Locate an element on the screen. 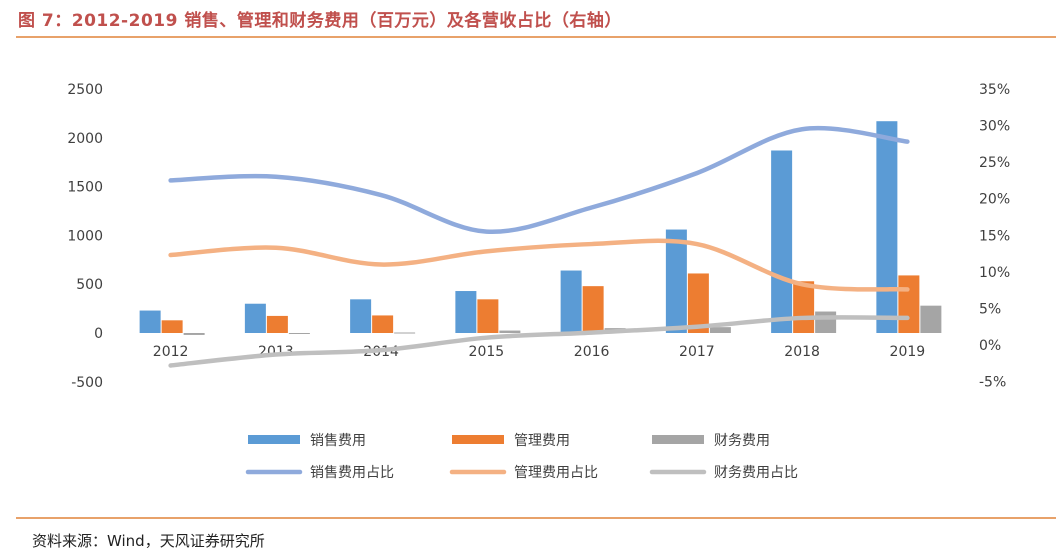  admin-ratio-line is located at coordinates (539, 265).